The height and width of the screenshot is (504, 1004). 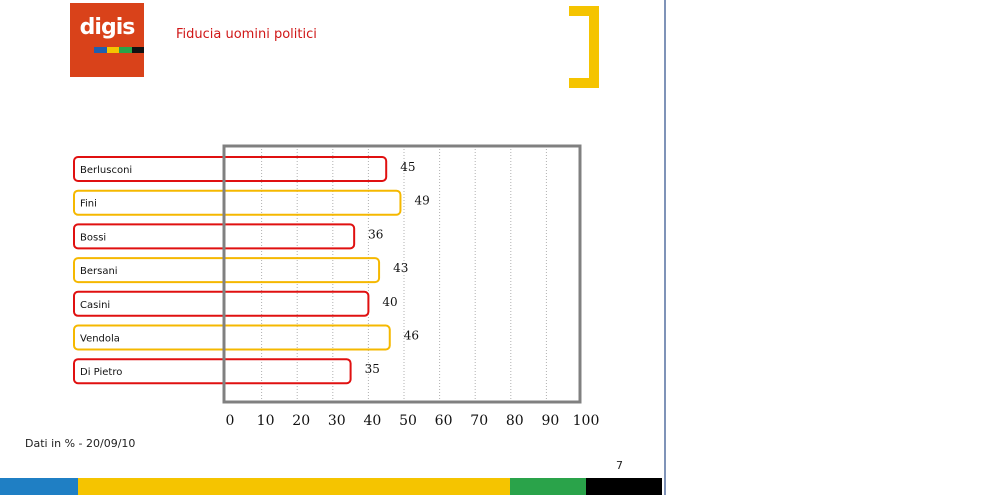 What do you see at coordinates (88, 204) in the screenshot?
I see `bar-category-label: Fini` at bounding box center [88, 204].